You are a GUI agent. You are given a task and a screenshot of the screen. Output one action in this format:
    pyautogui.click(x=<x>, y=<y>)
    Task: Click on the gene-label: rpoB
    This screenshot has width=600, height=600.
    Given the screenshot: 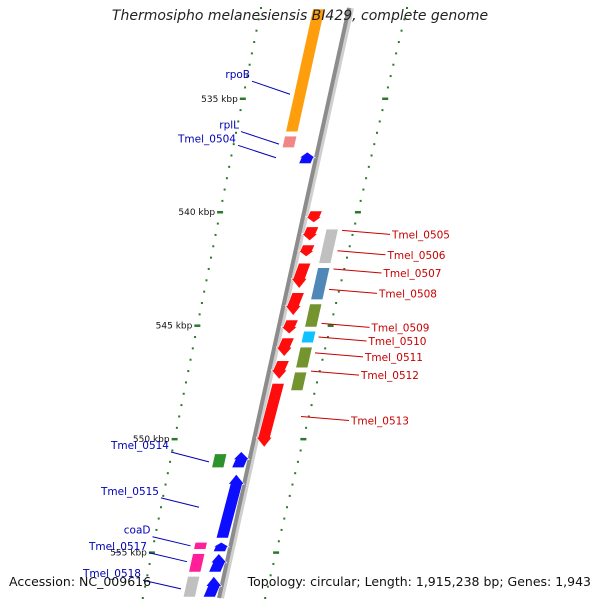 What is the action you would take?
    pyautogui.click(x=237, y=75)
    